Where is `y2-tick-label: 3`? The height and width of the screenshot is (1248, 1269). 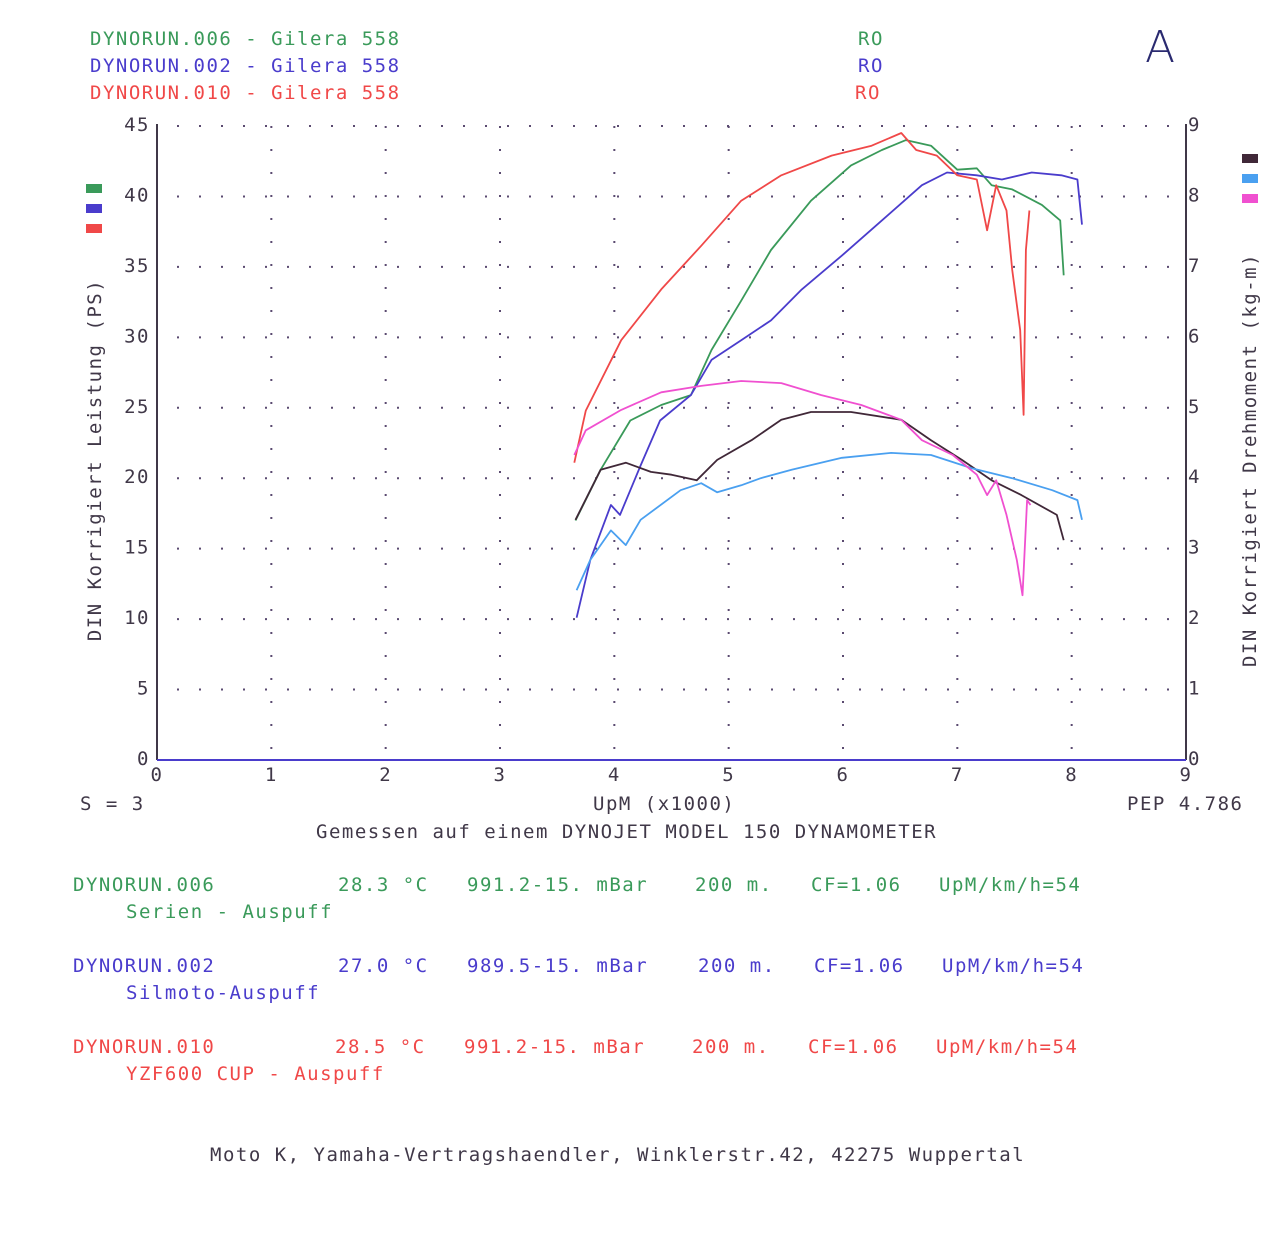
y2-tick-label: 3 is located at coordinates (1194, 548).